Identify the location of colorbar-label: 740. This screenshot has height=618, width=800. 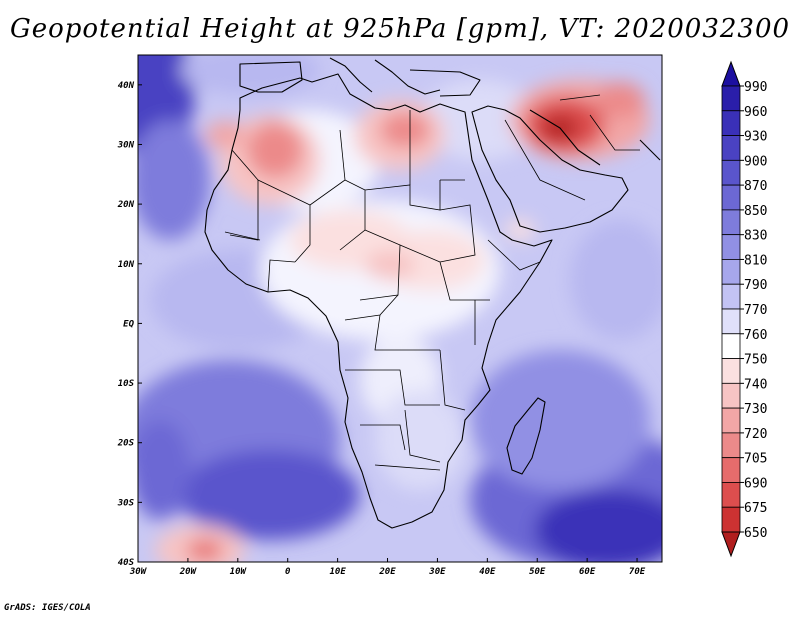
(755, 384).